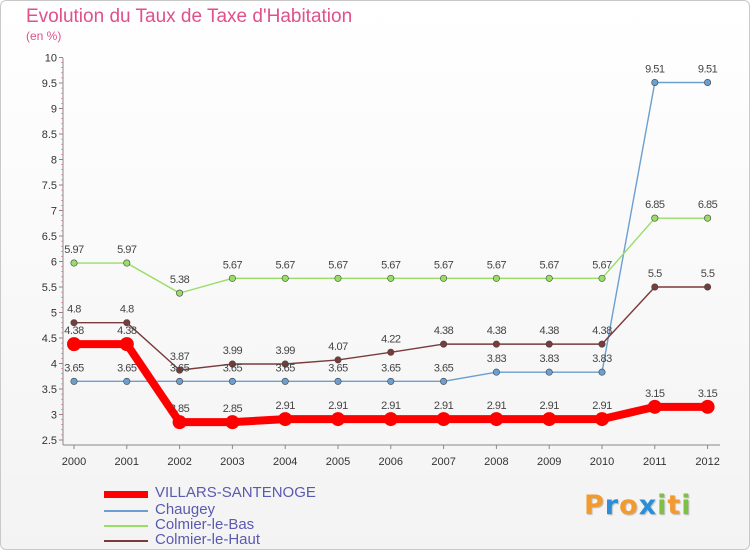 The image size is (750, 550). Describe the element at coordinates (54, 314) in the screenshot. I see `y-tick-label: 5` at that location.